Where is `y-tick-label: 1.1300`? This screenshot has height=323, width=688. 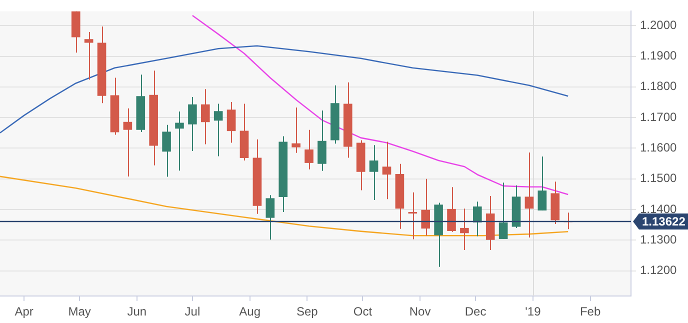
y-tick-label: 1.1300 is located at coordinates (659, 239).